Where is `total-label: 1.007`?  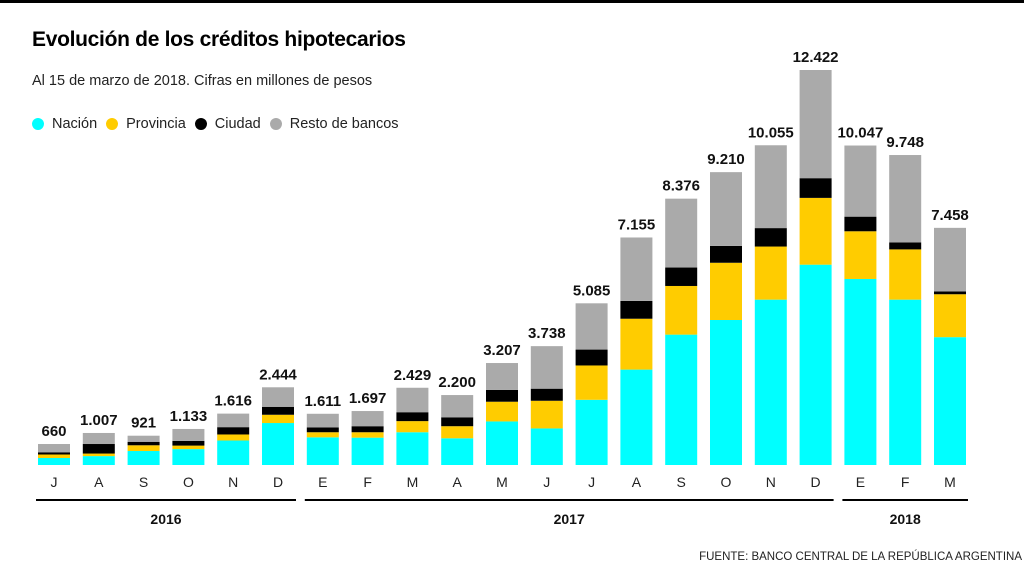 total-label: 1.007 is located at coordinates (99, 420).